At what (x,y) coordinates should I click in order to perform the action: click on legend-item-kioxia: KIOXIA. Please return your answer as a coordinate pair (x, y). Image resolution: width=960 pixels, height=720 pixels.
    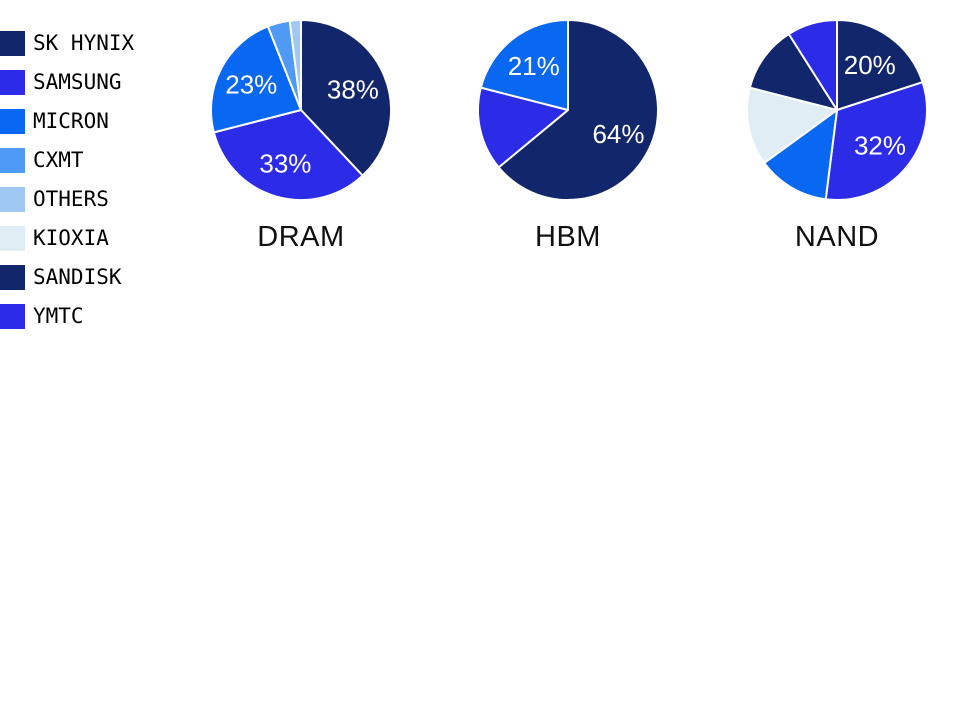
    Looking at the image, I should click on (67, 238).